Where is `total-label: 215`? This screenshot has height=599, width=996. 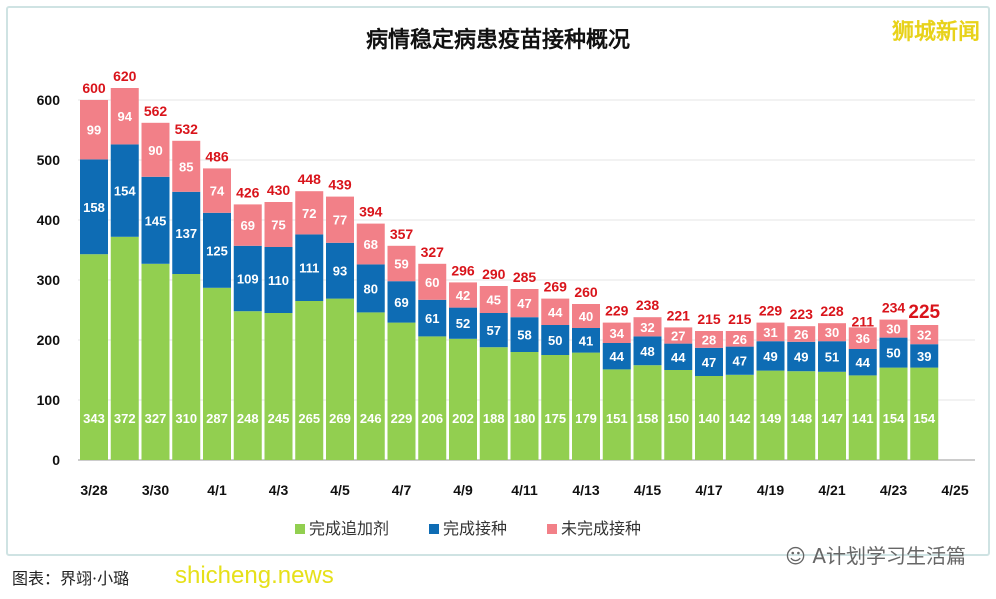 total-label: 215 is located at coordinates (740, 319).